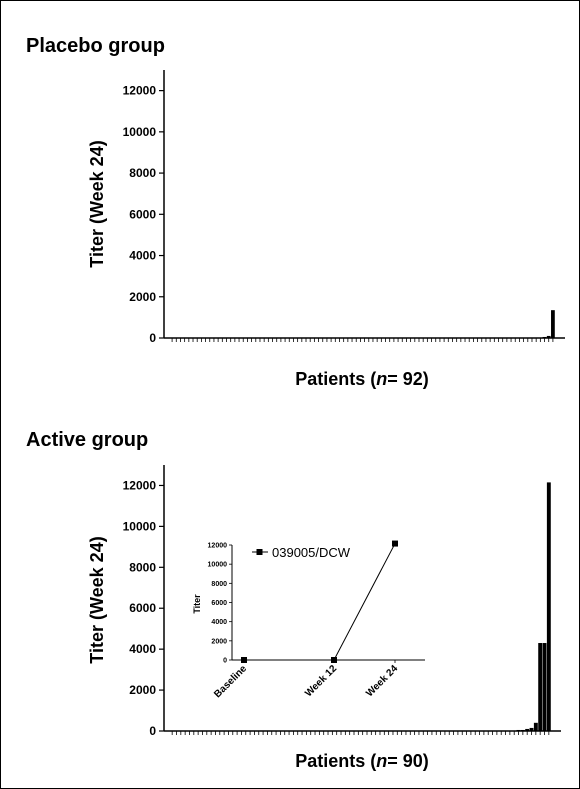 This screenshot has height=789, width=580. I want to click on placebo-x-axis-title-suffix: = 92), so click(408, 379).